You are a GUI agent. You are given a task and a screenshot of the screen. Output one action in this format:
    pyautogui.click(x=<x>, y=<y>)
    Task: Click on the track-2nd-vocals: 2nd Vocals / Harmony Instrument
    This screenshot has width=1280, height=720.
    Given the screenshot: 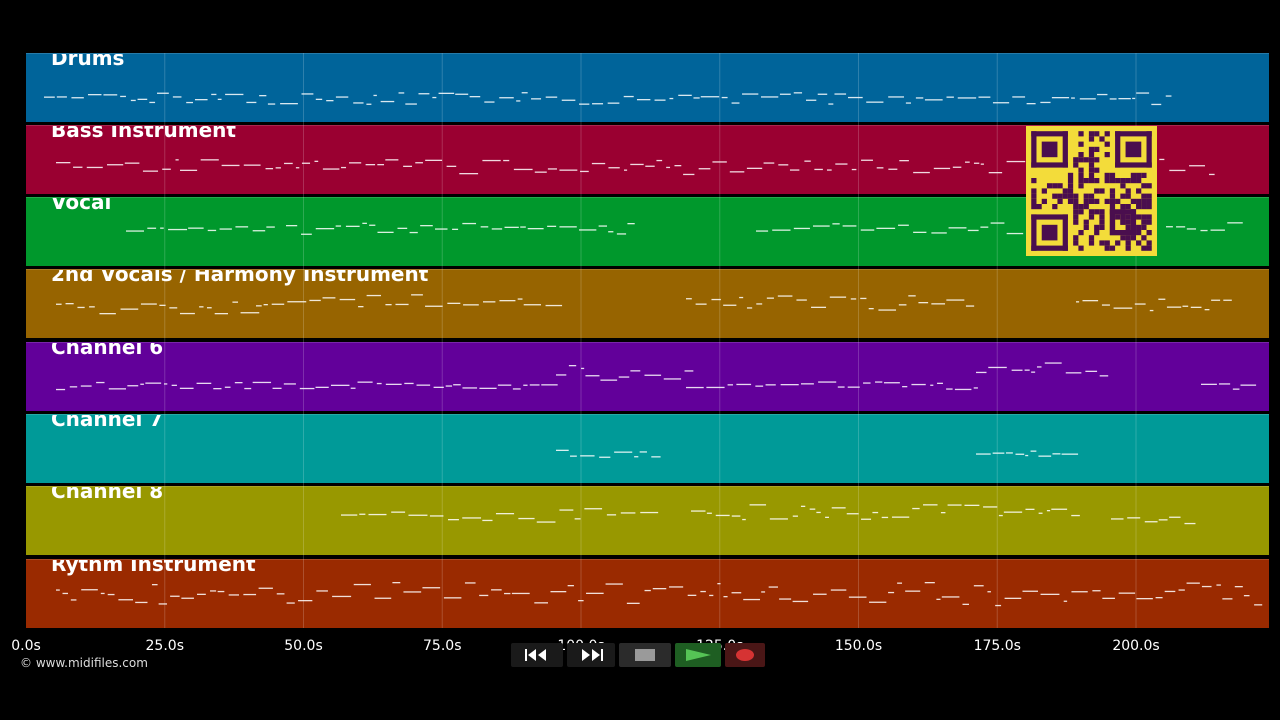 What is the action you would take?
    pyautogui.click(x=647, y=303)
    